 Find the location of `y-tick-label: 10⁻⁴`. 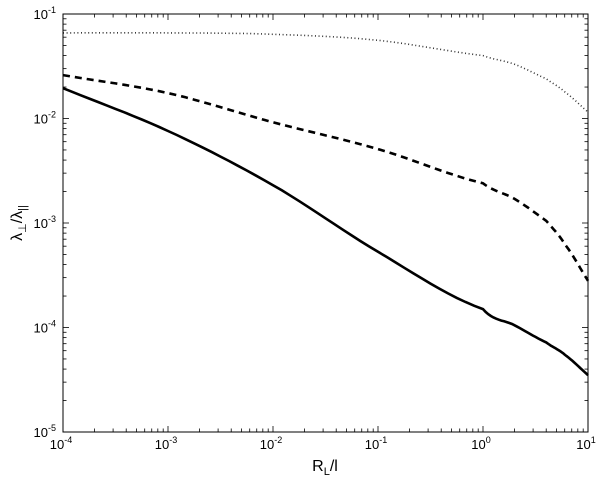

y-tick-label: 10⁻⁴ is located at coordinates (45, 327).